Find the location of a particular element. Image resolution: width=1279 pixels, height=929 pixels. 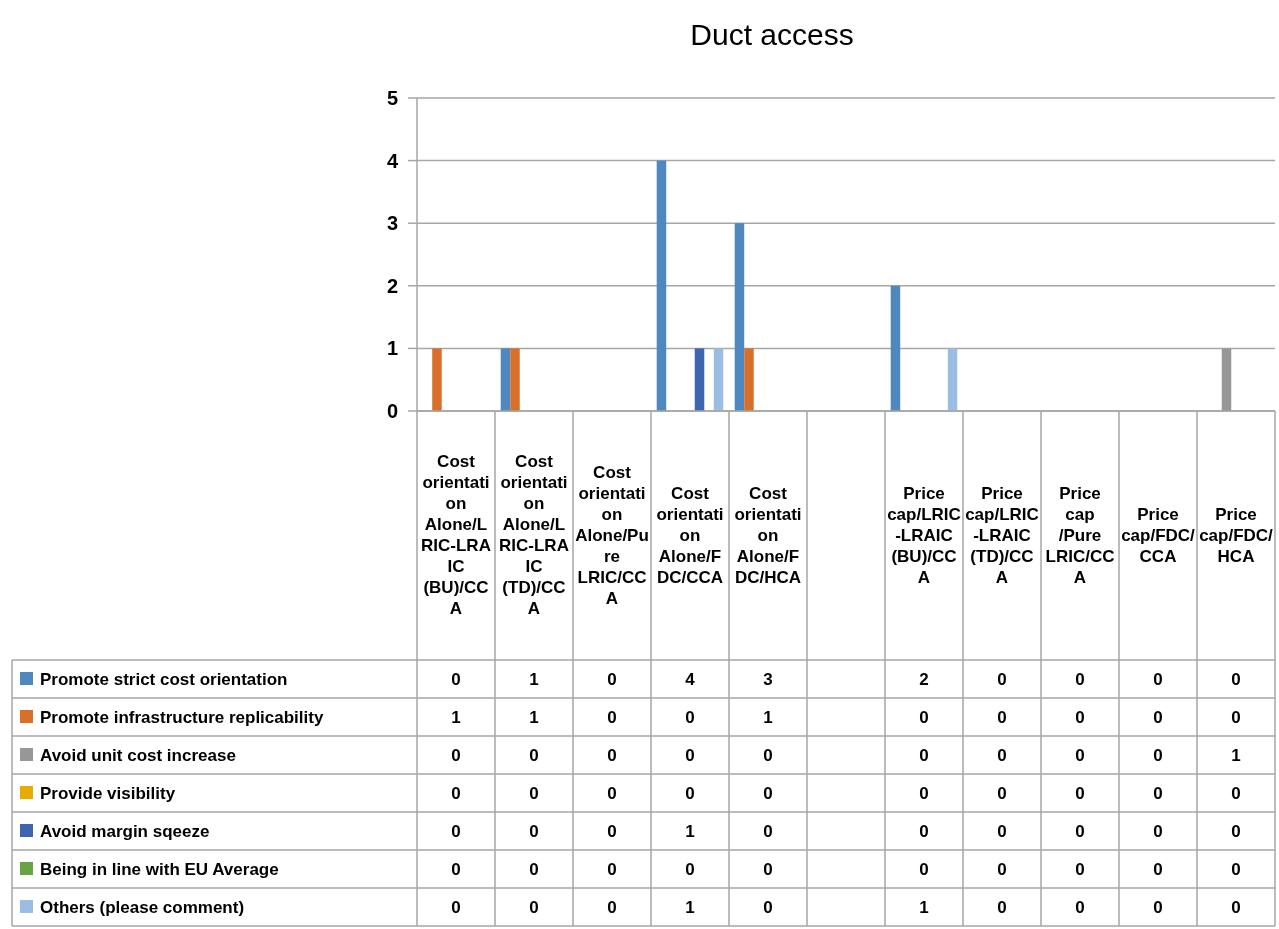

data-label: 2 is located at coordinates (924, 679).